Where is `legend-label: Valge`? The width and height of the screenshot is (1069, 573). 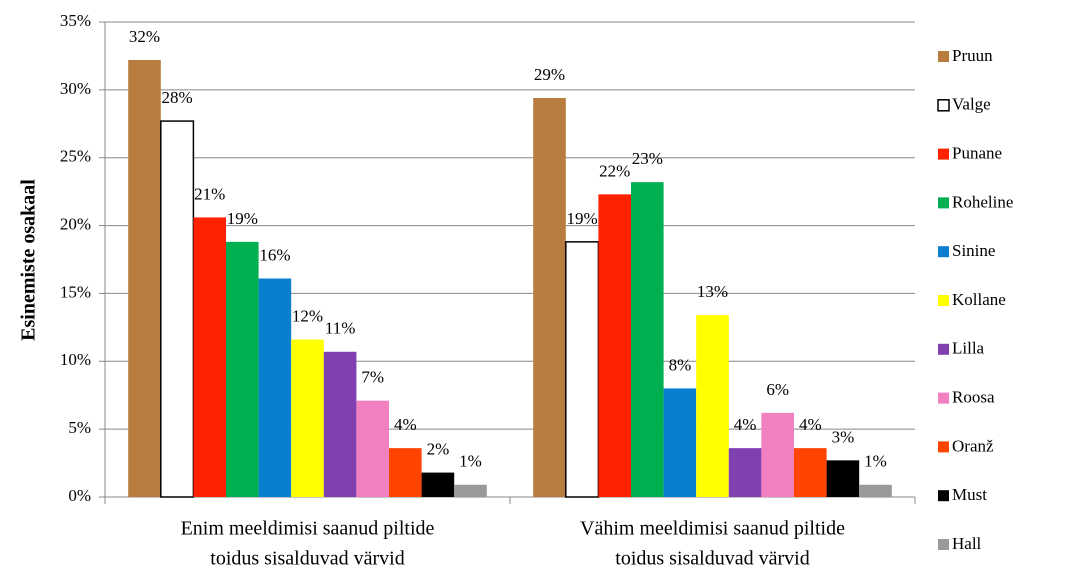
legend-label: Valge is located at coordinates (971, 104).